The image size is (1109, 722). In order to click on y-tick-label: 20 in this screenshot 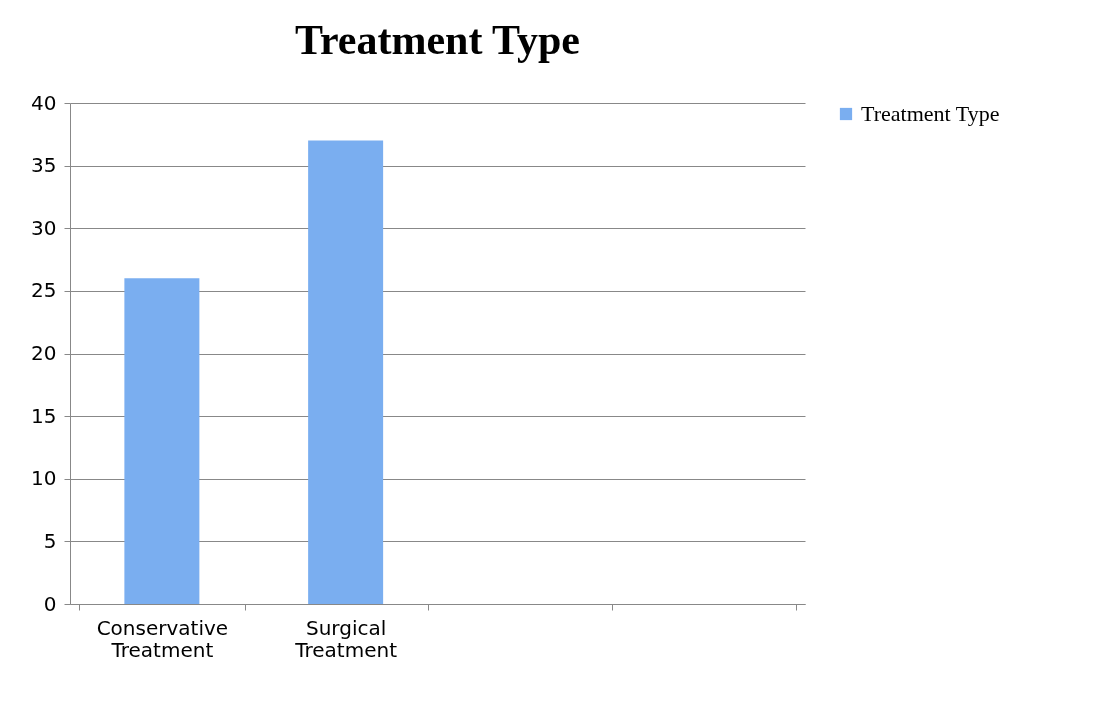, I will do `click(44, 353)`.